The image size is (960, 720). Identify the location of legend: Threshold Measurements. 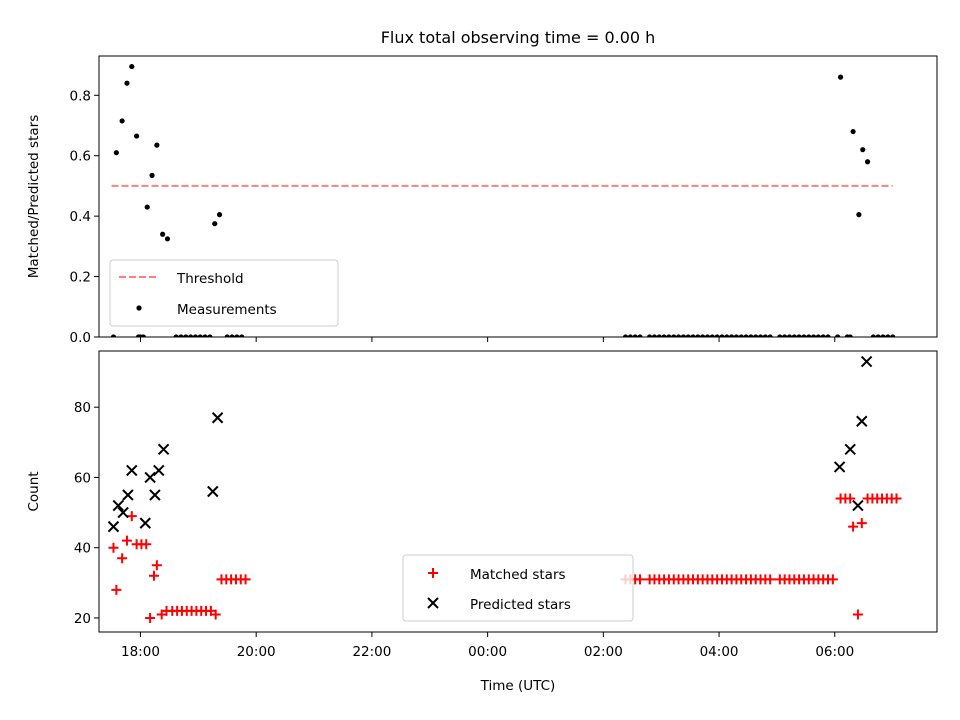
(224, 293).